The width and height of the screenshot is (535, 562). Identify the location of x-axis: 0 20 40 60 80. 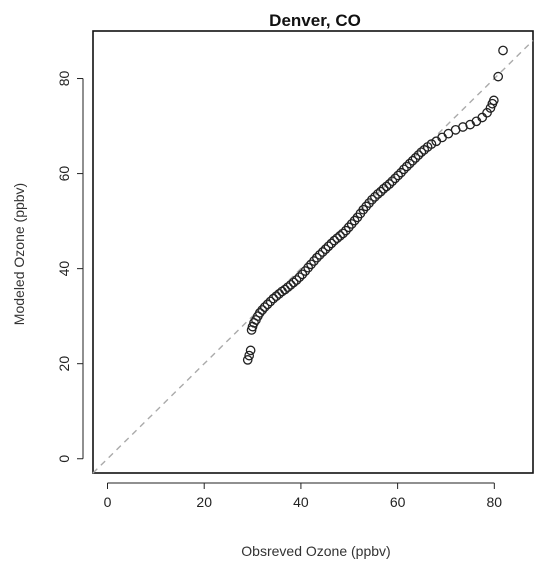
(303, 496).